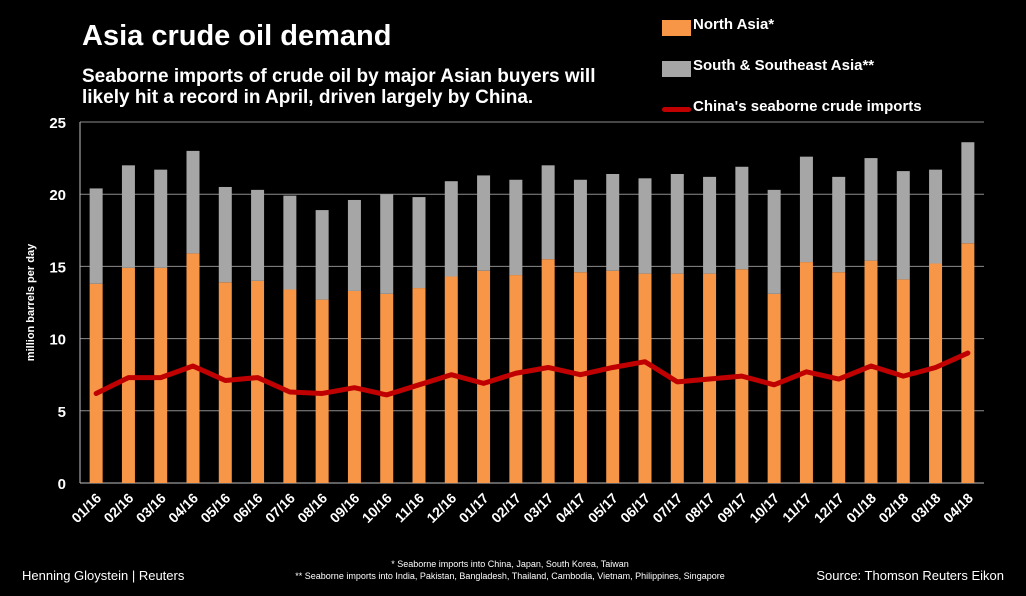 The height and width of the screenshot is (596, 1026). What do you see at coordinates (538, 508) in the screenshot?
I see `x-tick-label: 03/17` at bounding box center [538, 508].